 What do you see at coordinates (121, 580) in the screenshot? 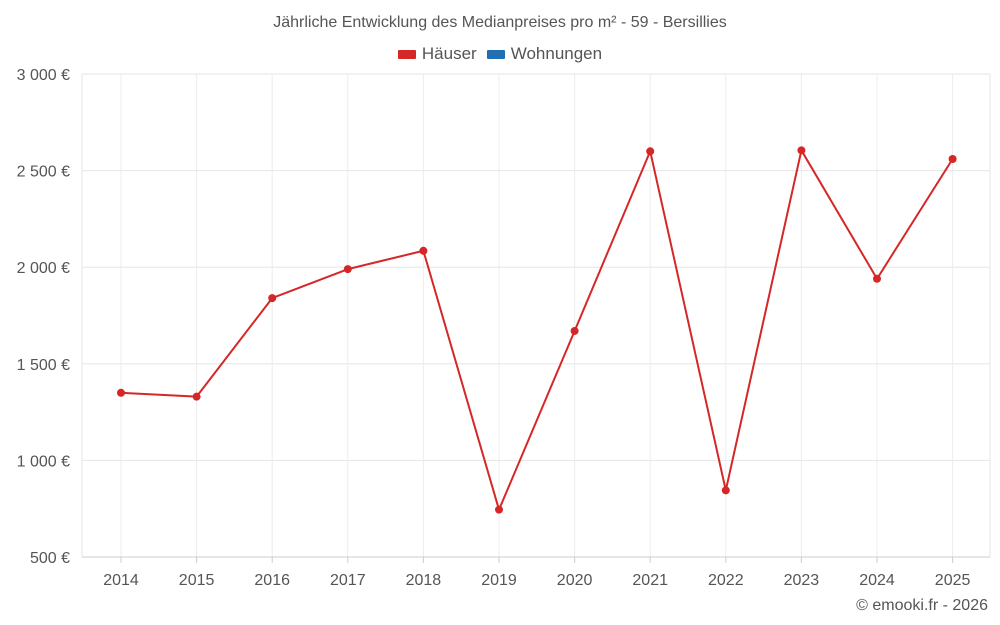
I see `x-tick-label: 2014` at bounding box center [121, 580].